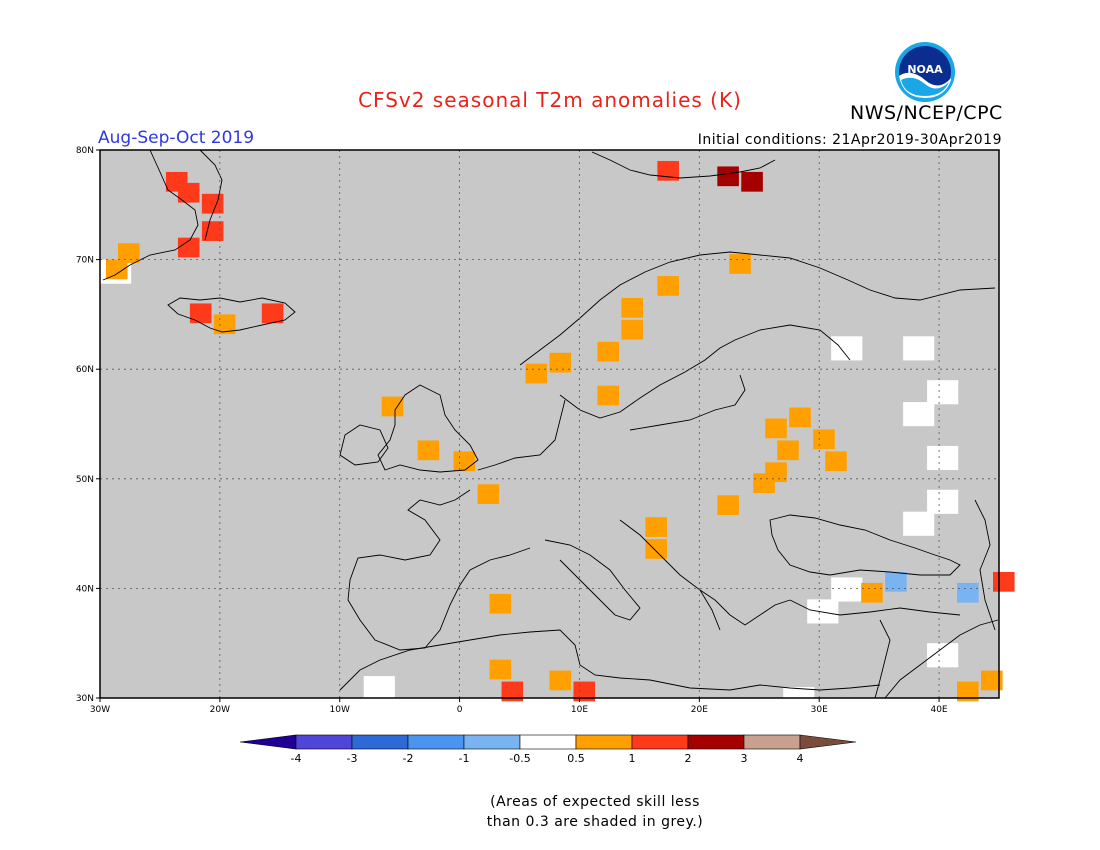 This screenshot has width=1100, height=850. What do you see at coordinates (464, 758) in the screenshot?
I see `colorbar-label: -1` at bounding box center [464, 758].